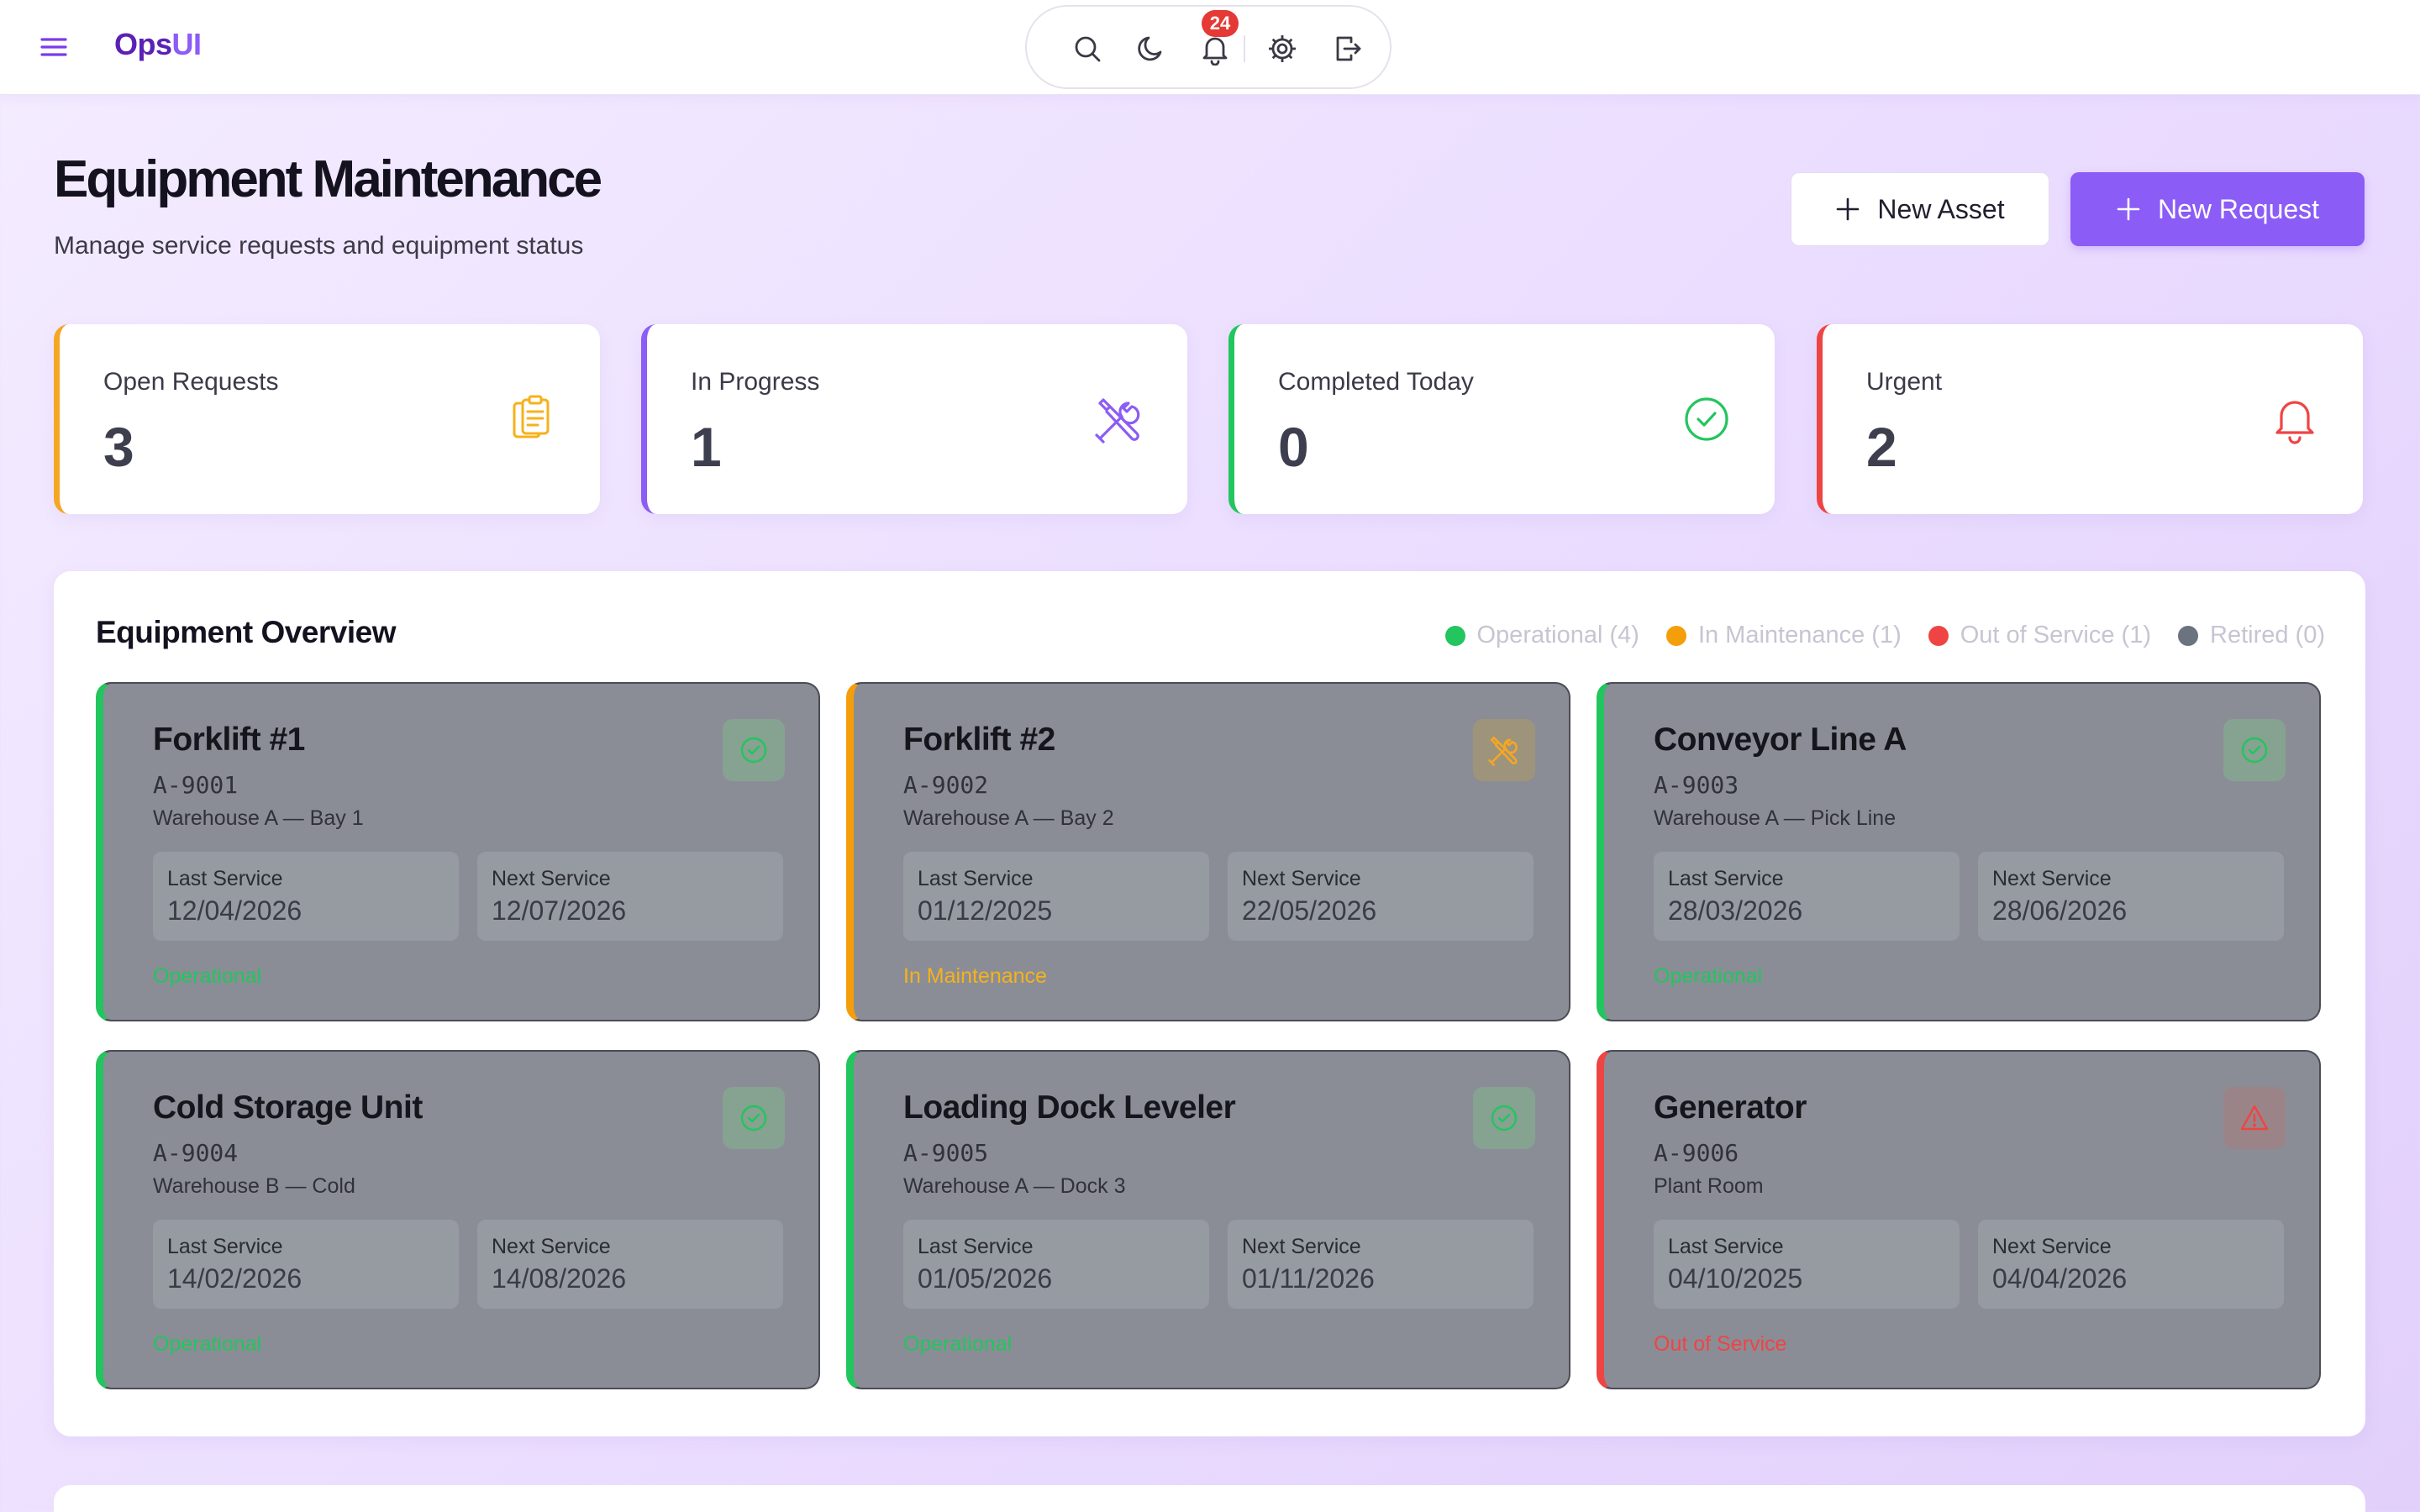  Describe the element at coordinates (1736, 1278) in the screenshot. I see `last-service-date: 04/10/2025` at that location.